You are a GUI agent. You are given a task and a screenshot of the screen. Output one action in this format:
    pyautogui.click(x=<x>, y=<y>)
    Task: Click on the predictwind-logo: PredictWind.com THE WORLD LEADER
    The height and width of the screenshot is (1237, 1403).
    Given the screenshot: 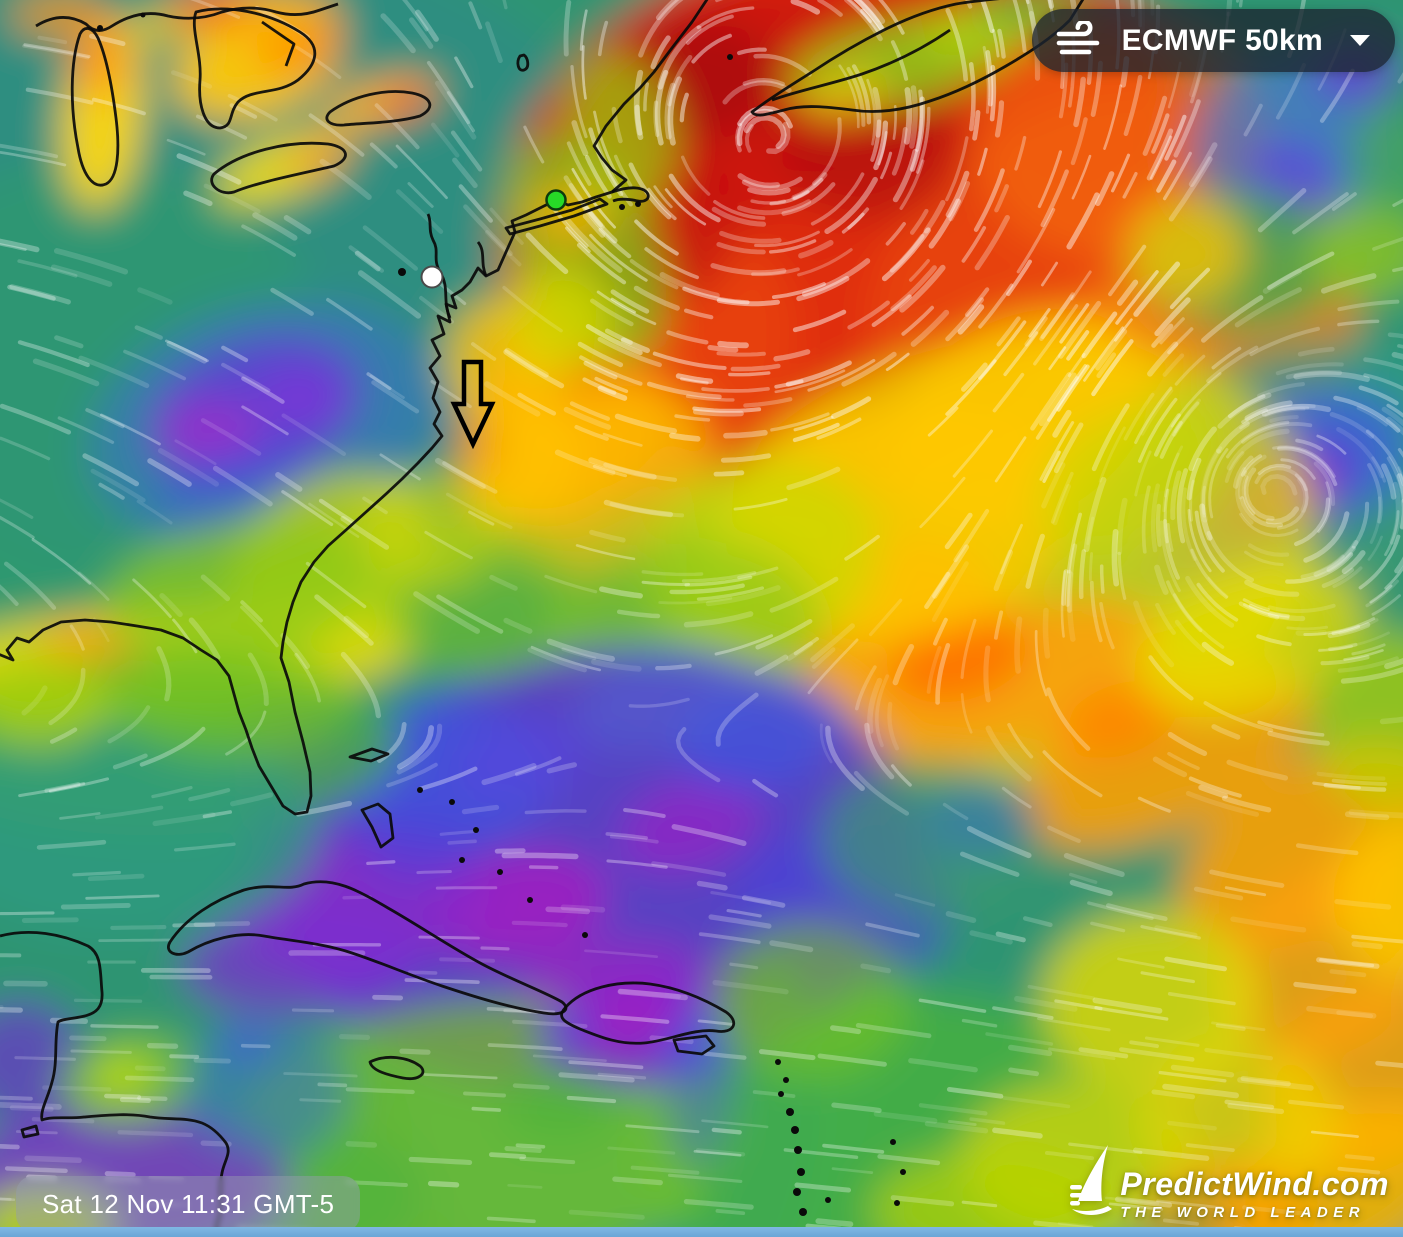 What is the action you would take?
    pyautogui.click(x=1229, y=1183)
    